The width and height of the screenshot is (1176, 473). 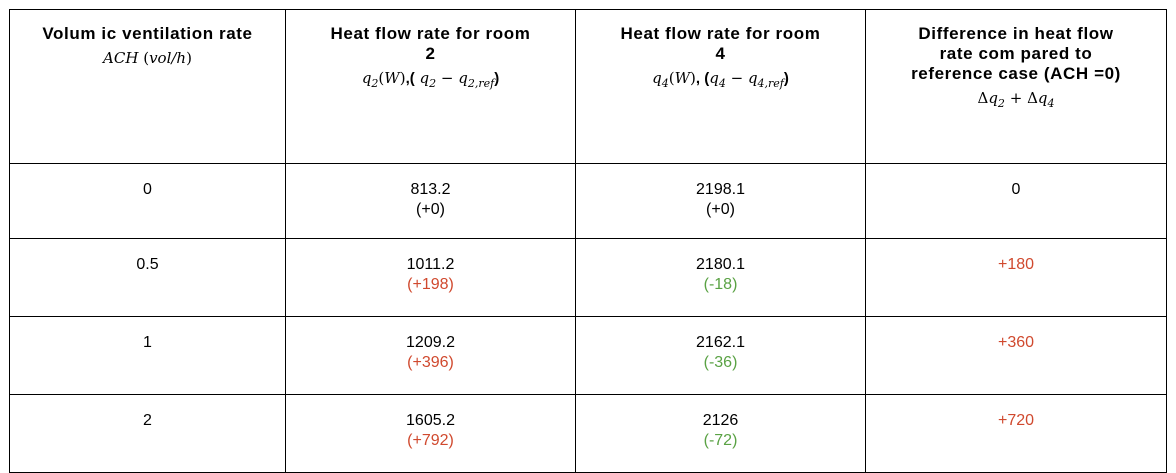 I want to click on cell-q4: 2198.1 (+0), so click(x=720, y=201).